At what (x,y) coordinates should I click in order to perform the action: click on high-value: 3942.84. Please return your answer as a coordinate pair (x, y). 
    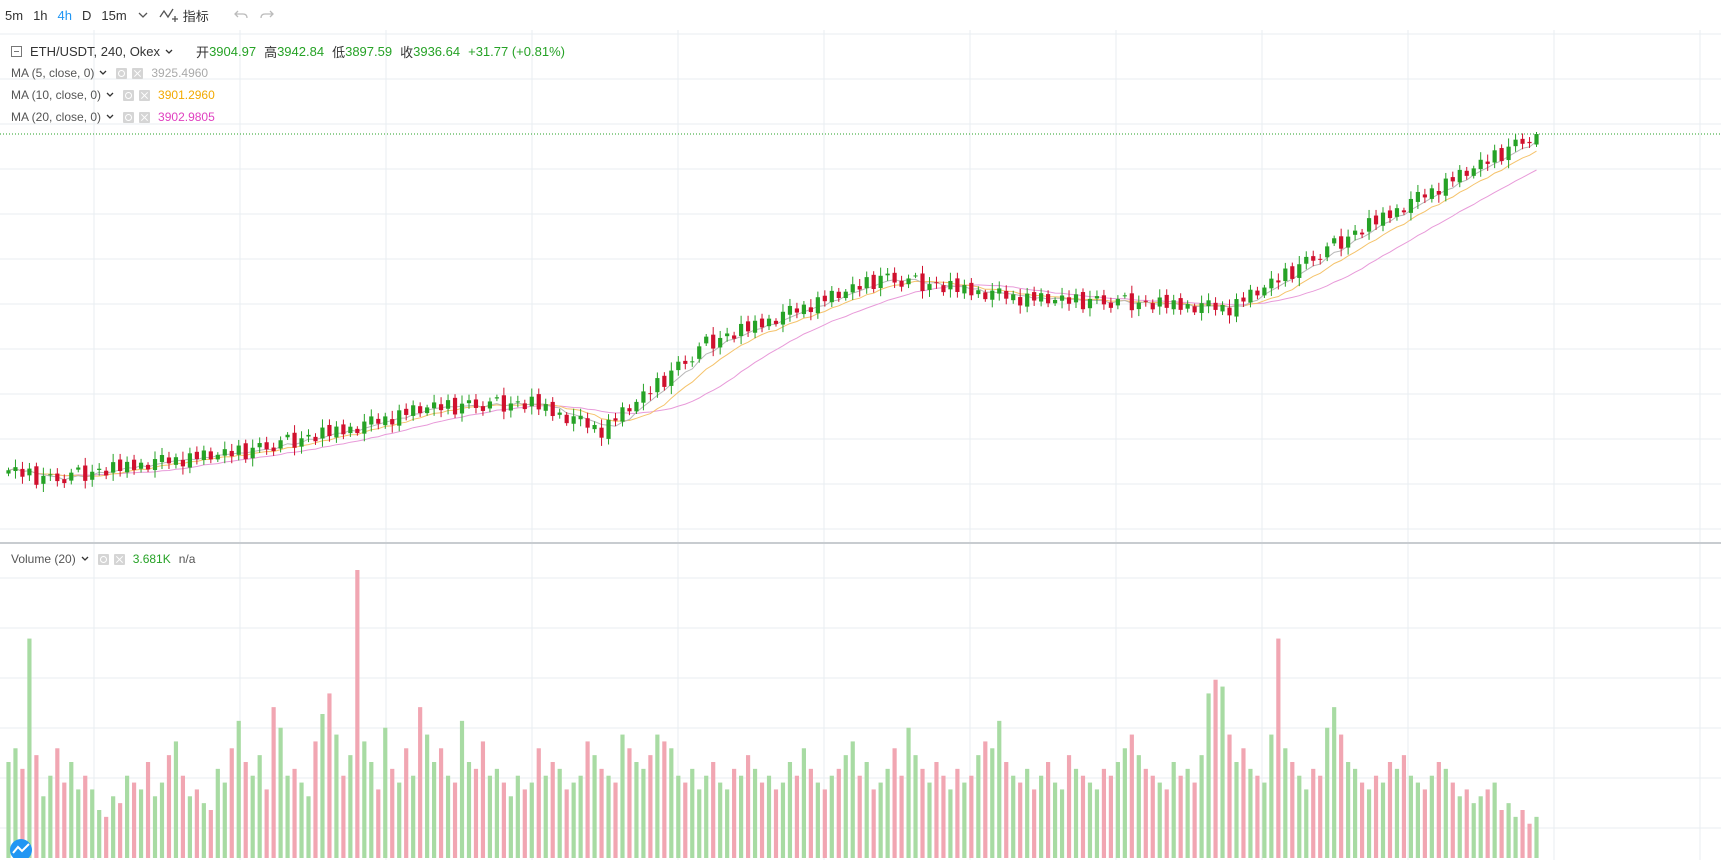
    Looking at the image, I should click on (301, 51).